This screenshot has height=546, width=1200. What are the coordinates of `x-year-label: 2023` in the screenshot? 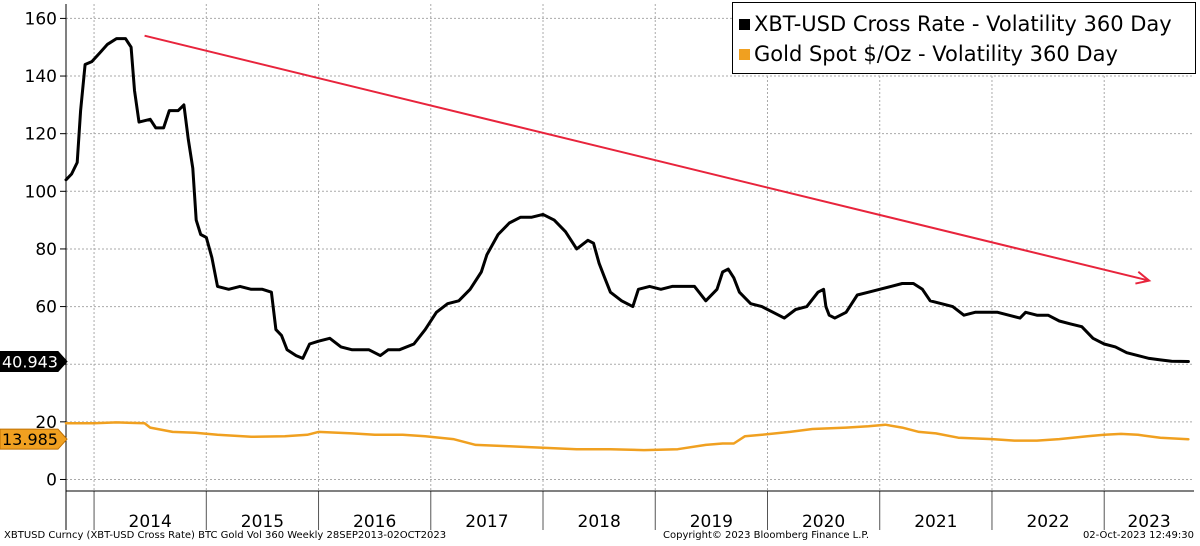 It's located at (1148, 522).